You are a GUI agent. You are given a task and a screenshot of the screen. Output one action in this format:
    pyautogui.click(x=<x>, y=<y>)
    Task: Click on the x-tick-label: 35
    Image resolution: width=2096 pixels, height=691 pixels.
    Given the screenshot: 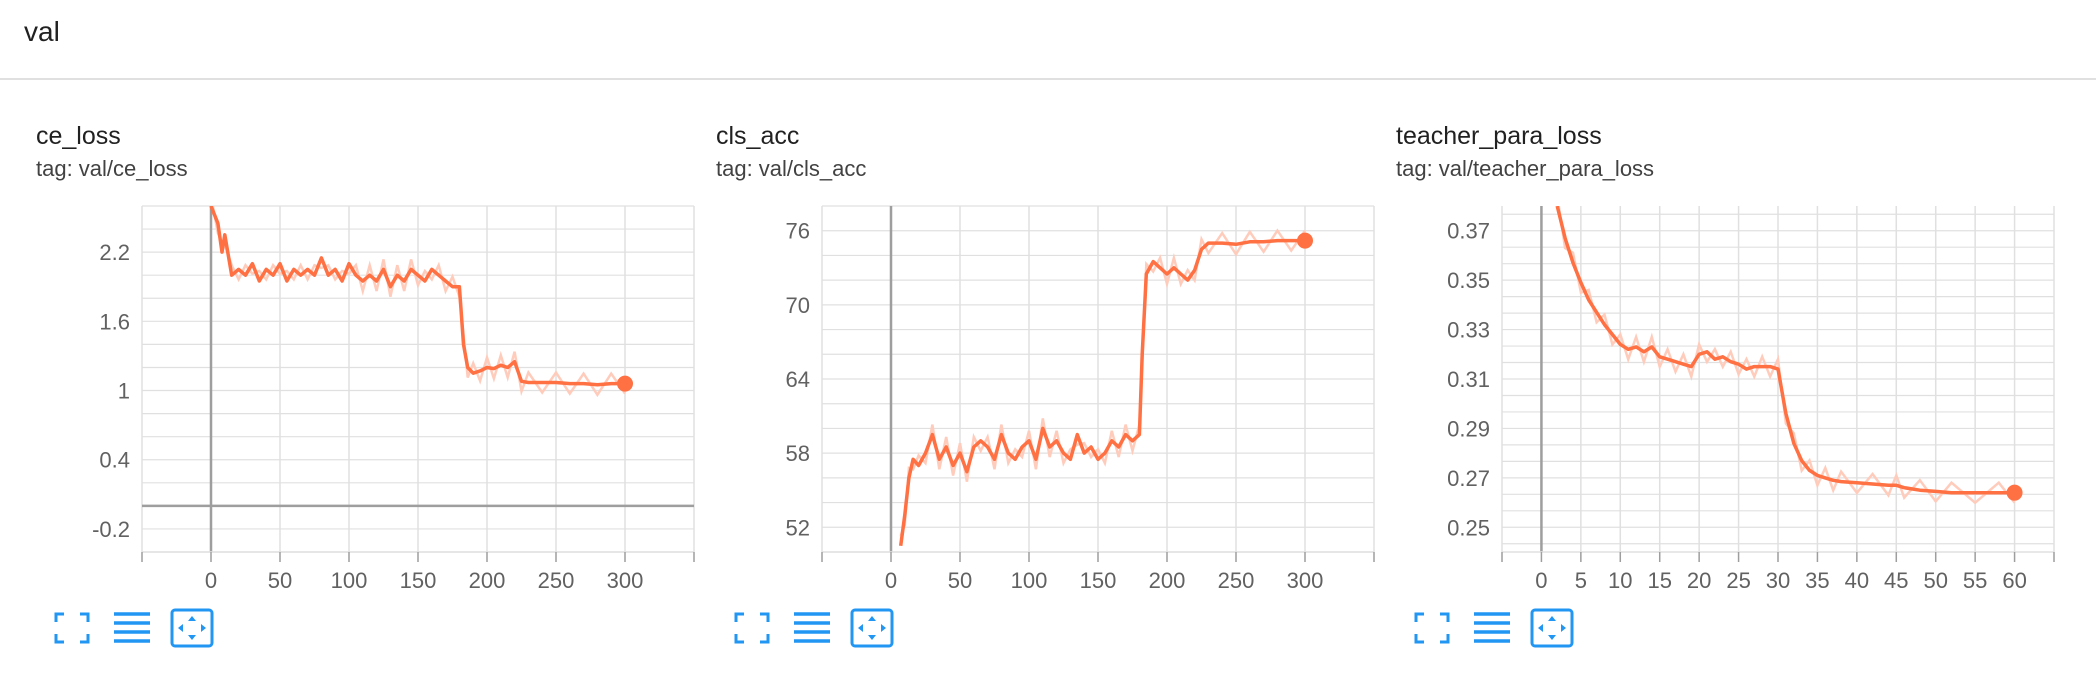 What is the action you would take?
    pyautogui.click(x=1817, y=580)
    